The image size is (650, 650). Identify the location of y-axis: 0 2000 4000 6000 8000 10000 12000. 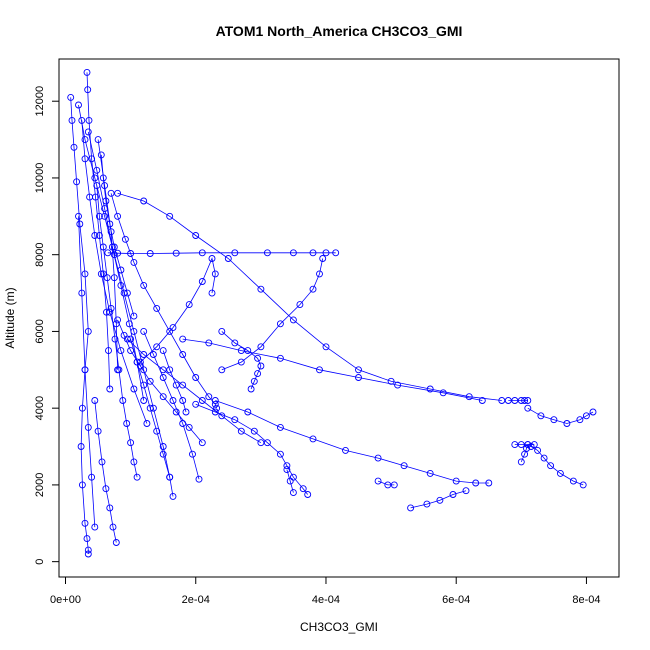
(47, 325).